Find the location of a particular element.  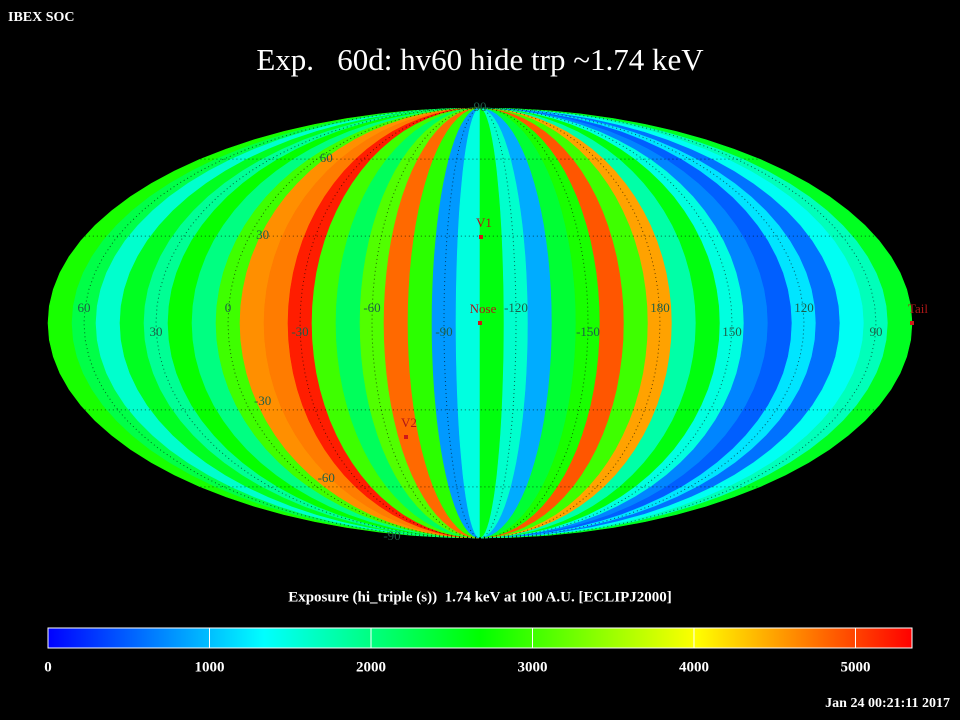

colorbar-tick-label: 2000 is located at coordinates (371, 667).